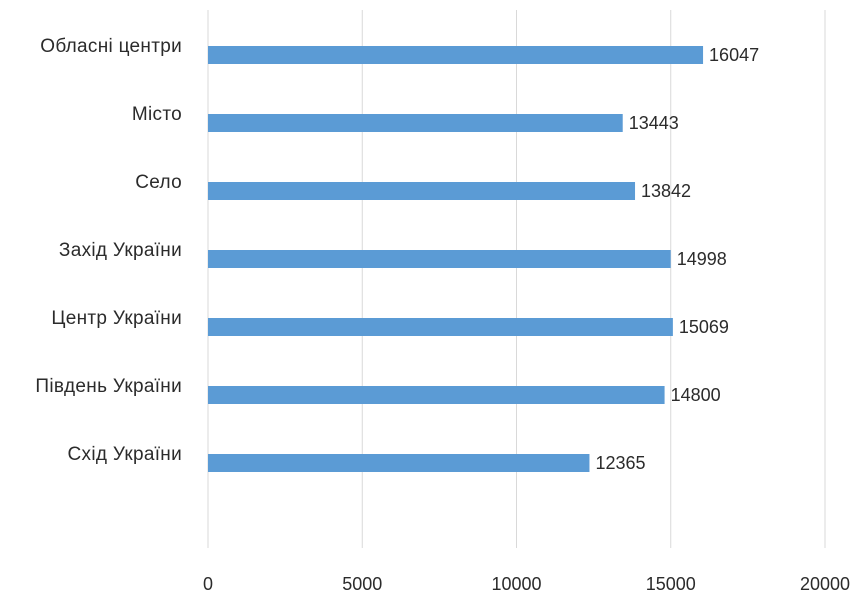 The width and height of the screenshot is (857, 603). What do you see at coordinates (362, 584) in the screenshot?
I see `x-tick-label-1: 5000` at bounding box center [362, 584].